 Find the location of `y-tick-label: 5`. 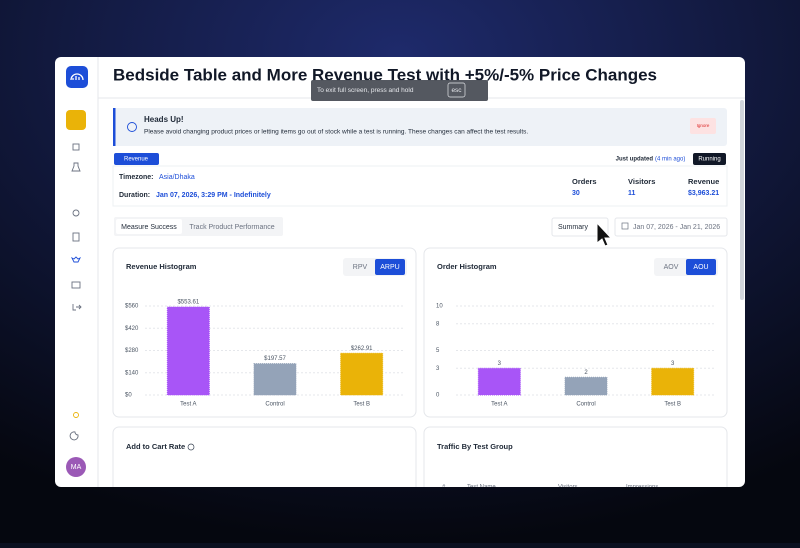

y-tick-label: 5 is located at coordinates (438, 351).